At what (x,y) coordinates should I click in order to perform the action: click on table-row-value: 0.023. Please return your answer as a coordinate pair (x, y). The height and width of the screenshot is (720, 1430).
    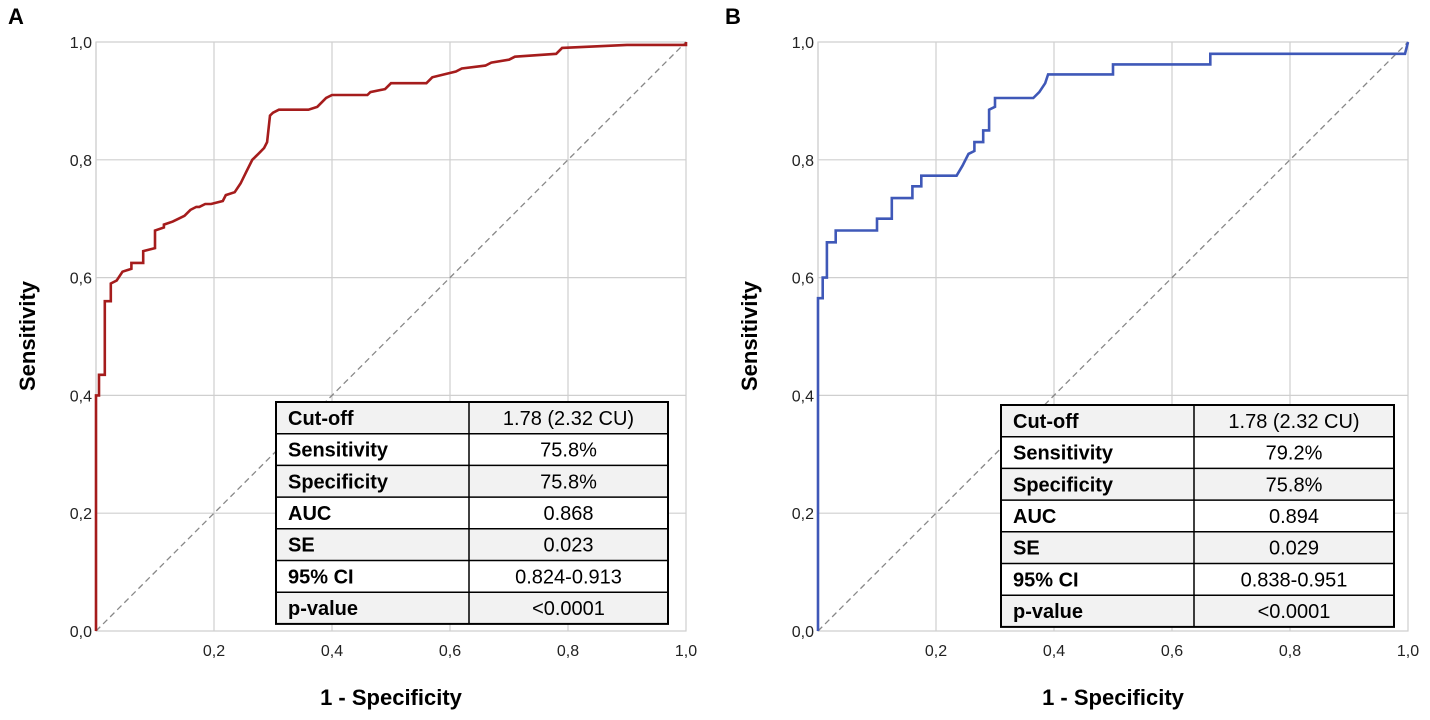
    Looking at the image, I should click on (568, 546).